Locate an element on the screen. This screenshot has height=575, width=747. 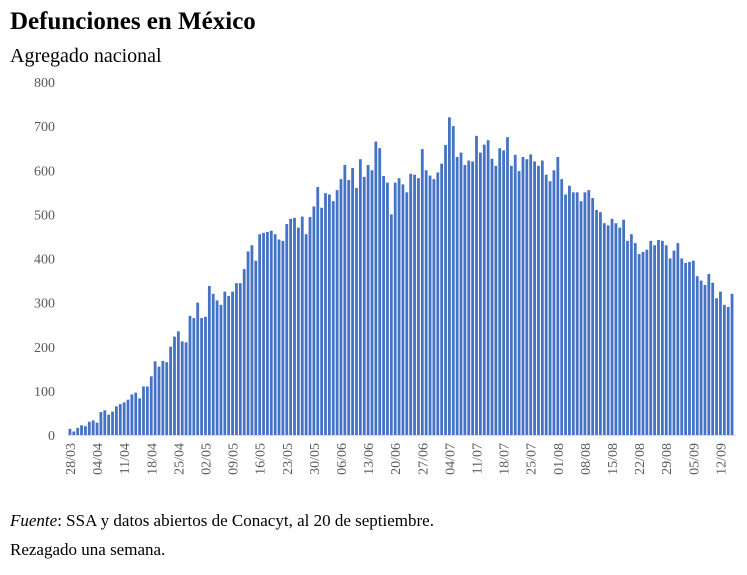
y-tick-label: 600 is located at coordinates (44, 171).